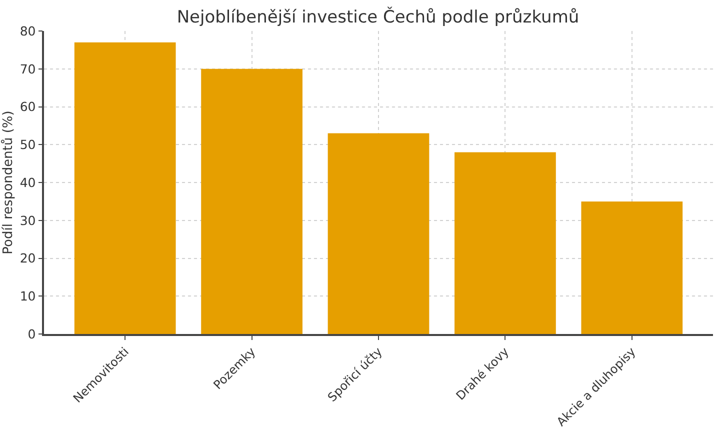 This screenshot has height=429, width=720. What do you see at coordinates (28, 258) in the screenshot?
I see `y-tick-label: 20` at bounding box center [28, 258].